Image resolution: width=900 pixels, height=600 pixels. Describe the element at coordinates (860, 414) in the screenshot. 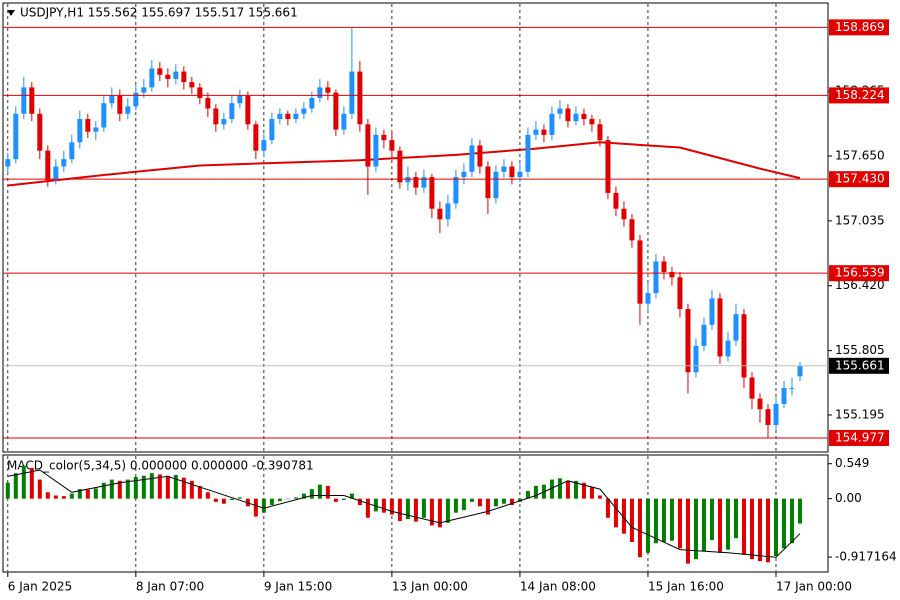

I see `y-tick-label: 155.195` at that location.